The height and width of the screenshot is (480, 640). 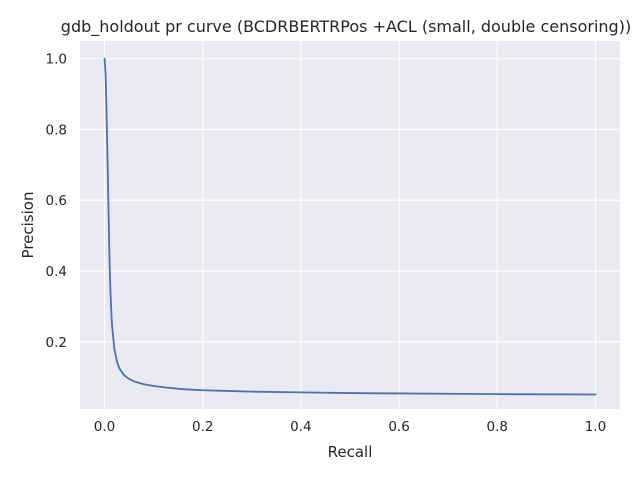 I want to click on y-tick-label: 0.8, so click(x=56, y=130).